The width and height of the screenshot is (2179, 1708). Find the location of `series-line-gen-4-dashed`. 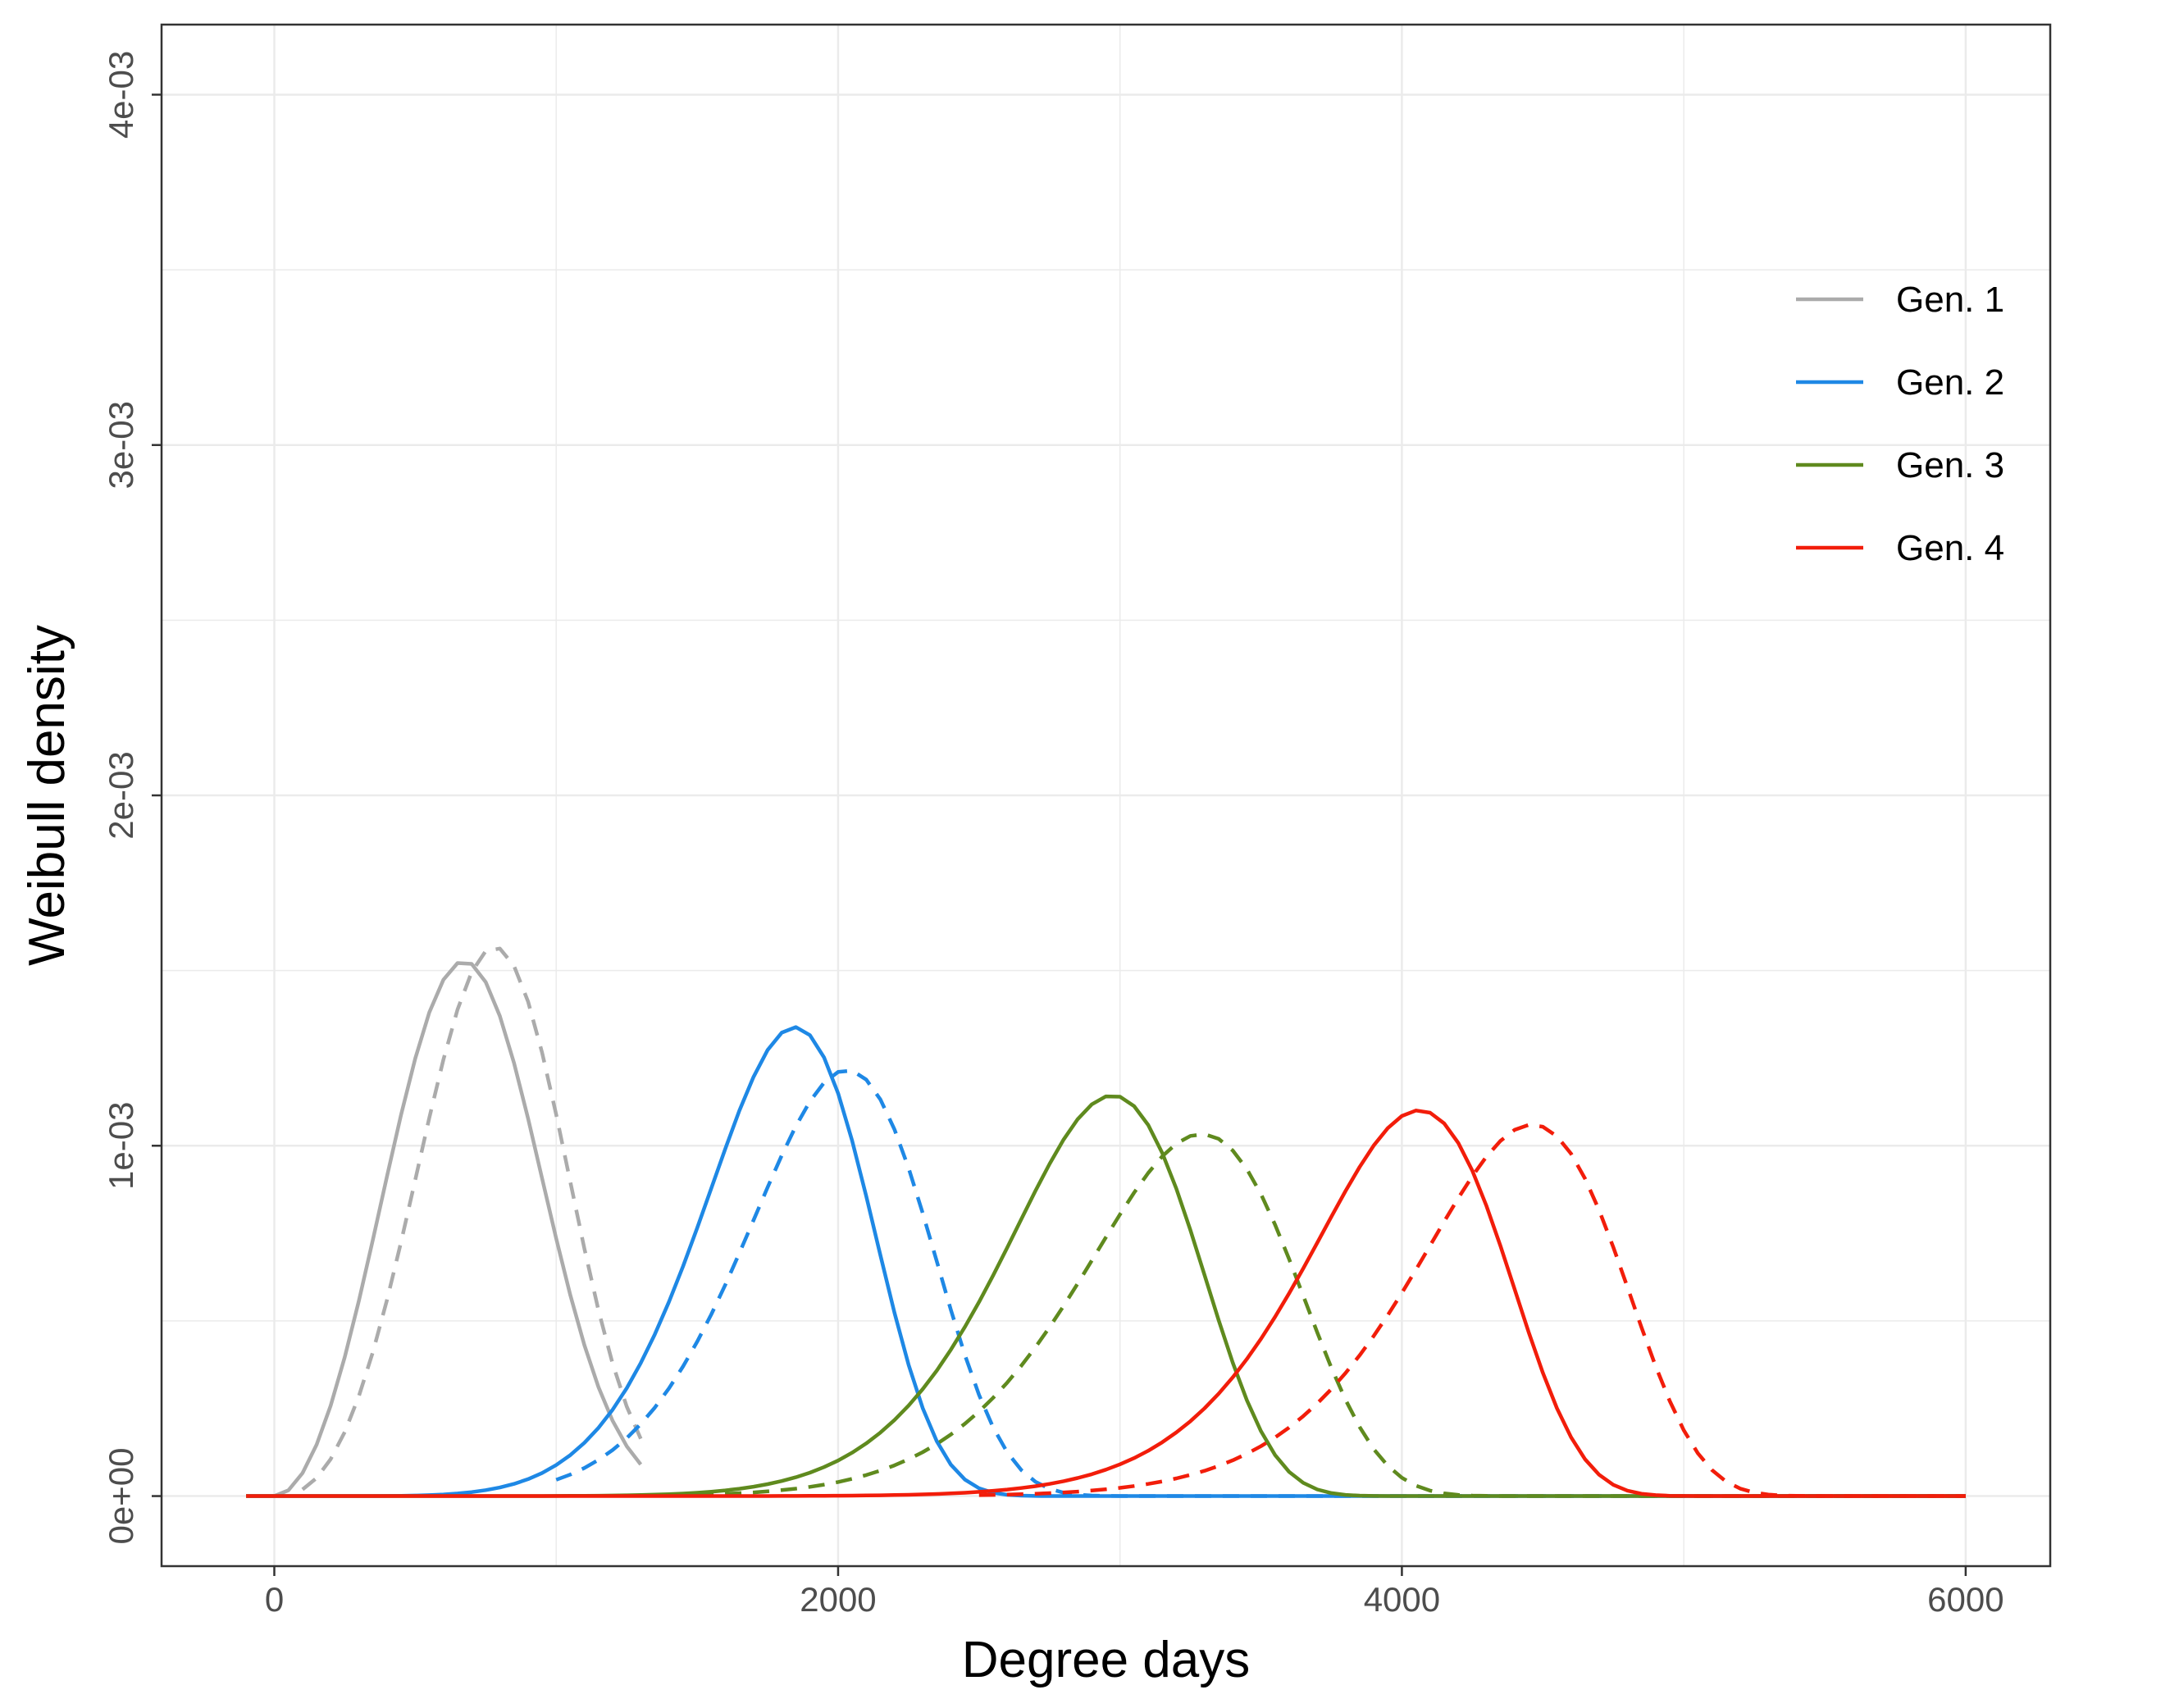

series-line-gen-4-dashed is located at coordinates (1472, 1310).